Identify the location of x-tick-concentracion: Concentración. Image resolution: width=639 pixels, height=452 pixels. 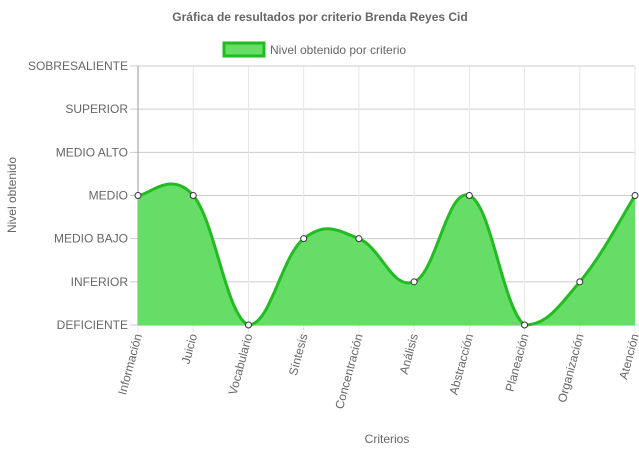
(349, 371).